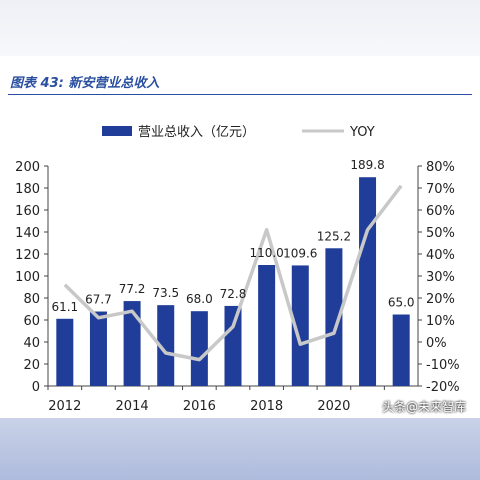 This screenshot has height=480, width=480. I want to click on bar-value-label: 110.0, so click(266, 253).